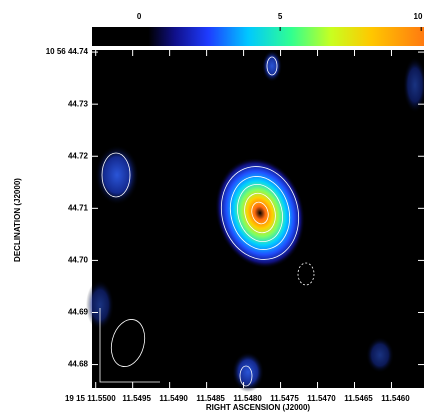 Image resolution: width=424 pixels, height=415 pixels. What do you see at coordinates (17, 220) in the screenshot?
I see `y-axis-label: DECLINATION (J2000)` at bounding box center [17, 220].